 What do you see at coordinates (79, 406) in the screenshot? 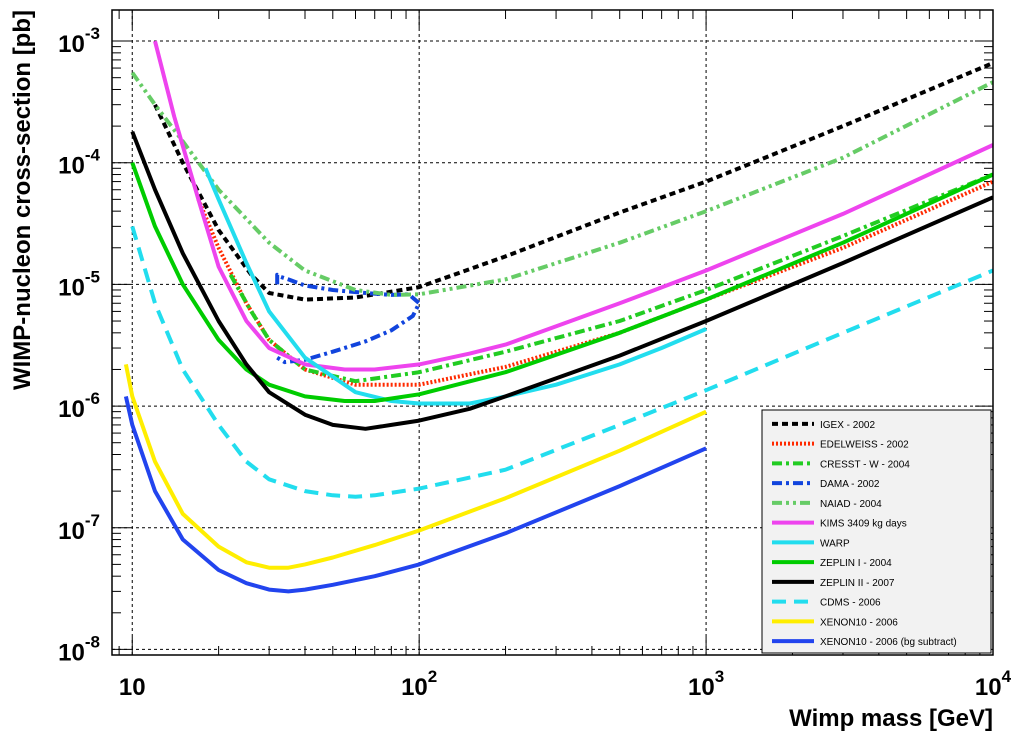
I see `y-tick-label-2: 10⁻⁶` at bounding box center [79, 406].